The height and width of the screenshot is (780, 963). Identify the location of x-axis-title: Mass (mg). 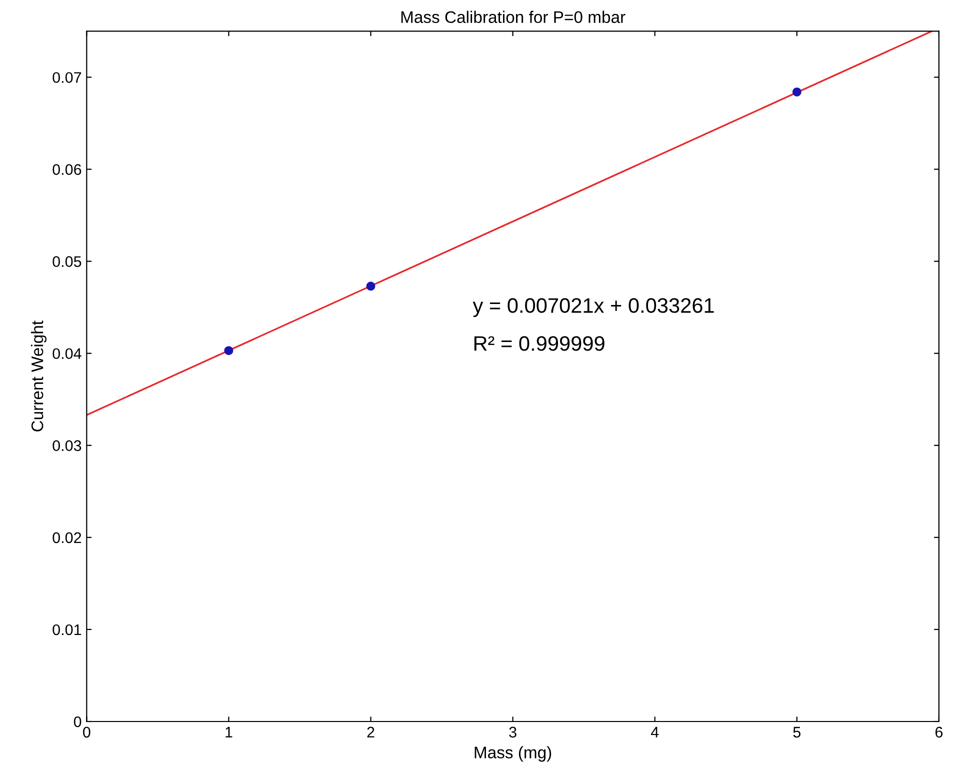
(513, 754).